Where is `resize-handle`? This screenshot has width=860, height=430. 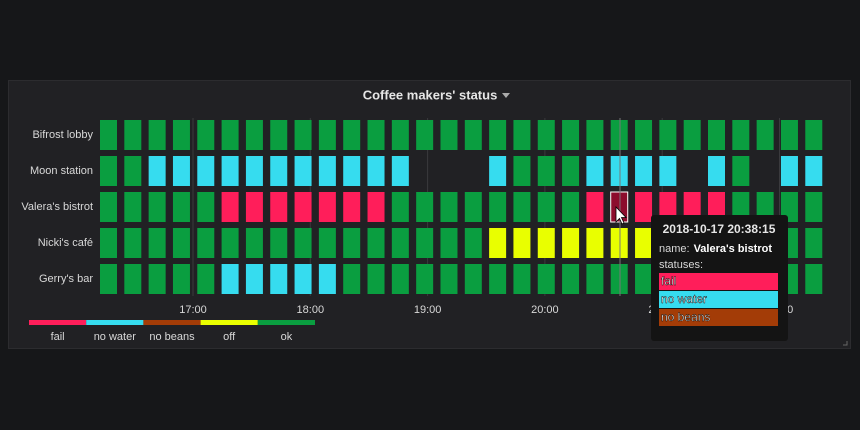
resize-handle is located at coordinates (845, 343).